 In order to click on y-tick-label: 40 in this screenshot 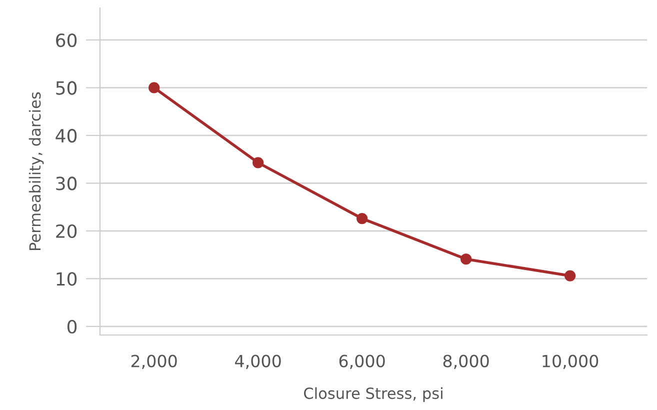, I will do `click(66, 135)`.